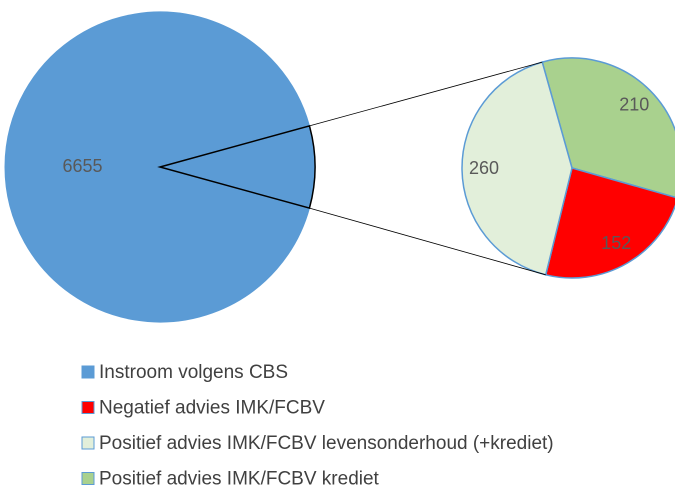 The width and height of the screenshot is (675, 492). Describe the element at coordinates (484, 168) in the screenshot. I see `data-label: 260` at that location.